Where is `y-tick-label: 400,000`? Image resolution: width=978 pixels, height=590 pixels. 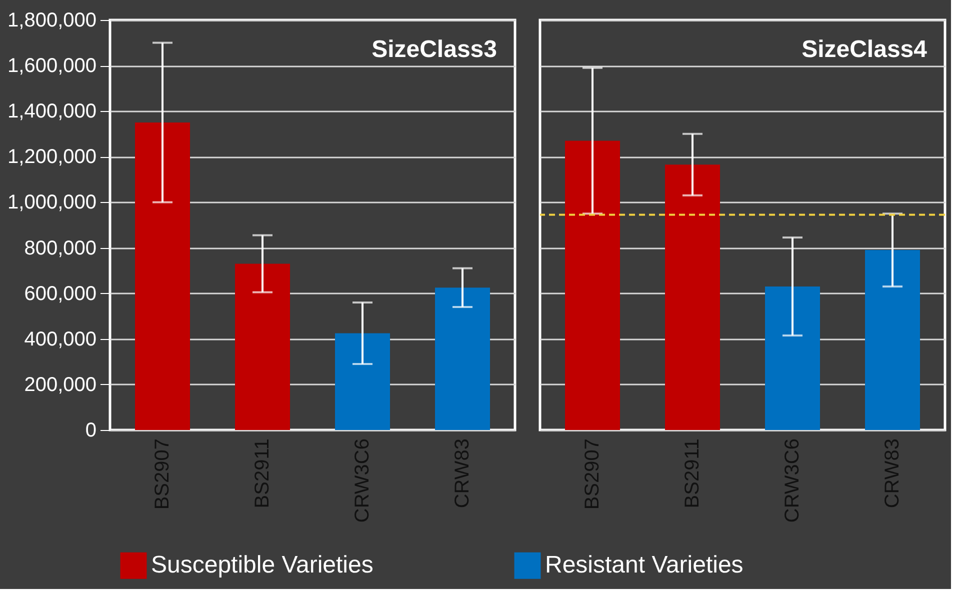 y-tick-label: 400,000 is located at coordinates (60, 339).